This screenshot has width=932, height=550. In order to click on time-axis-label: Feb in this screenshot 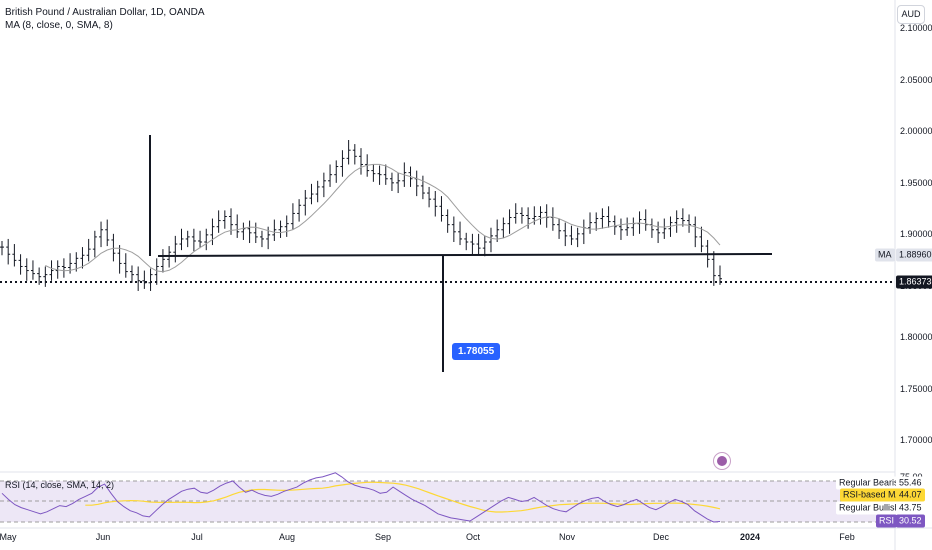, I will do `click(847, 537)`.